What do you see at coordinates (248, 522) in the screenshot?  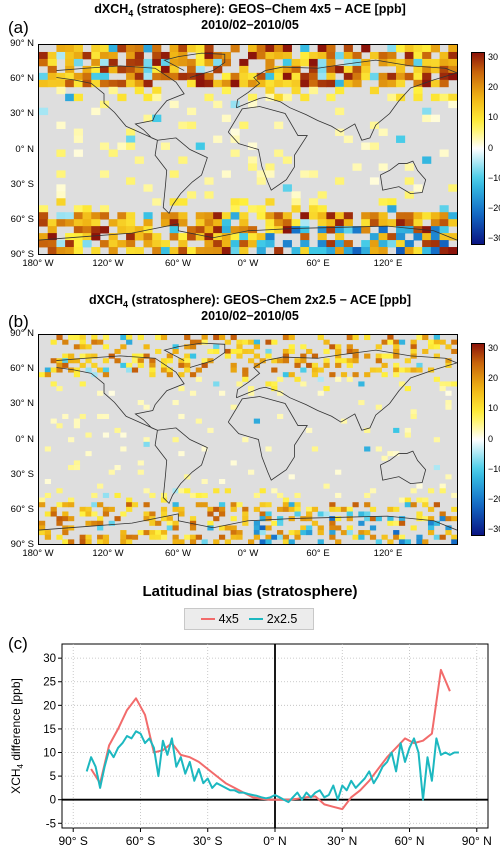 I see `coastline` at bounding box center [248, 522].